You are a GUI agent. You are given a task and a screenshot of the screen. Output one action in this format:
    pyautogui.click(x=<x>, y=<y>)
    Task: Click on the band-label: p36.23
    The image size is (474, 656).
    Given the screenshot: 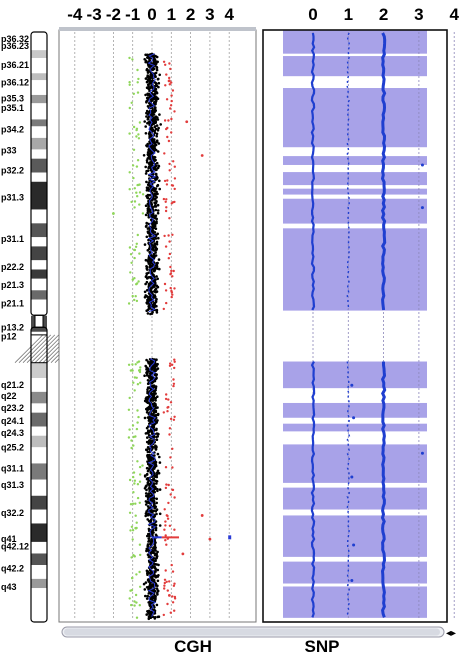 What is the action you would take?
    pyautogui.click(x=15, y=46)
    